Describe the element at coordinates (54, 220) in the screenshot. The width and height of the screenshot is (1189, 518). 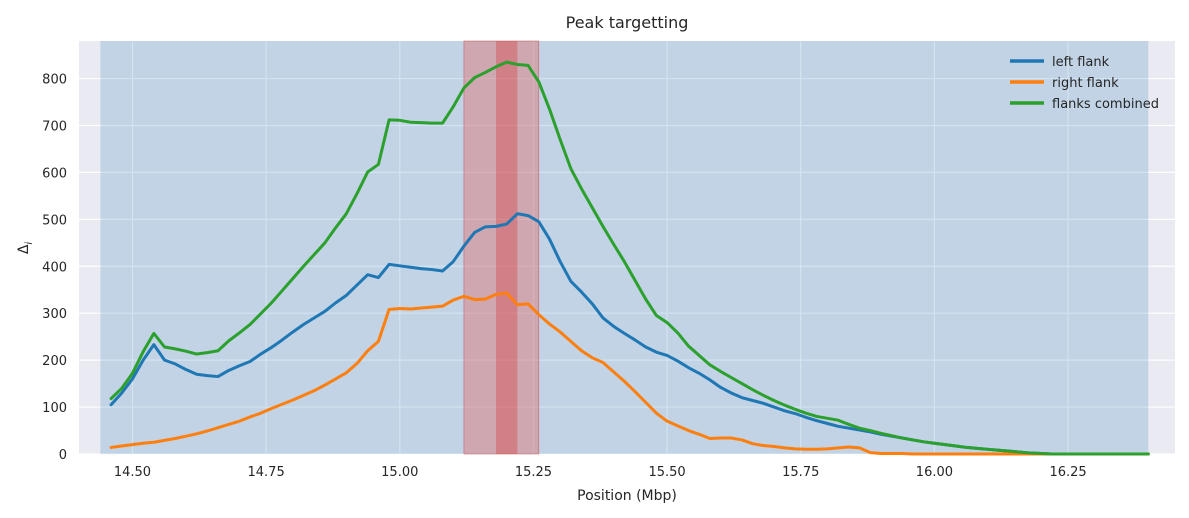
I see `y-tick-label: 500` at that location.